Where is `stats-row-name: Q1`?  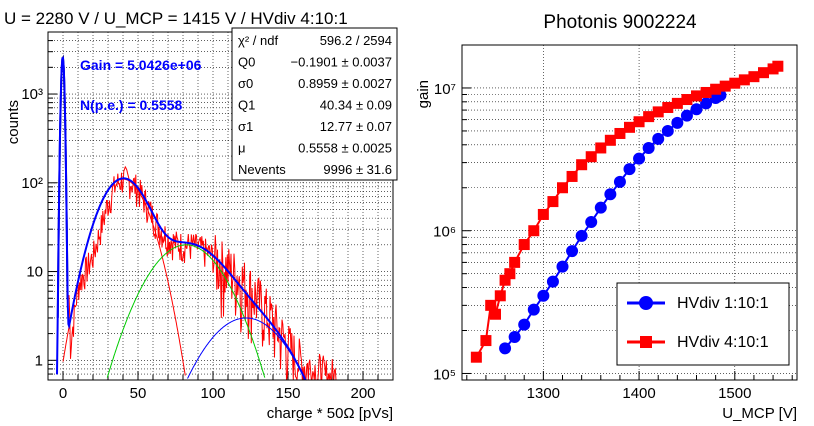 stats-row-name: Q1 is located at coordinates (246, 105).